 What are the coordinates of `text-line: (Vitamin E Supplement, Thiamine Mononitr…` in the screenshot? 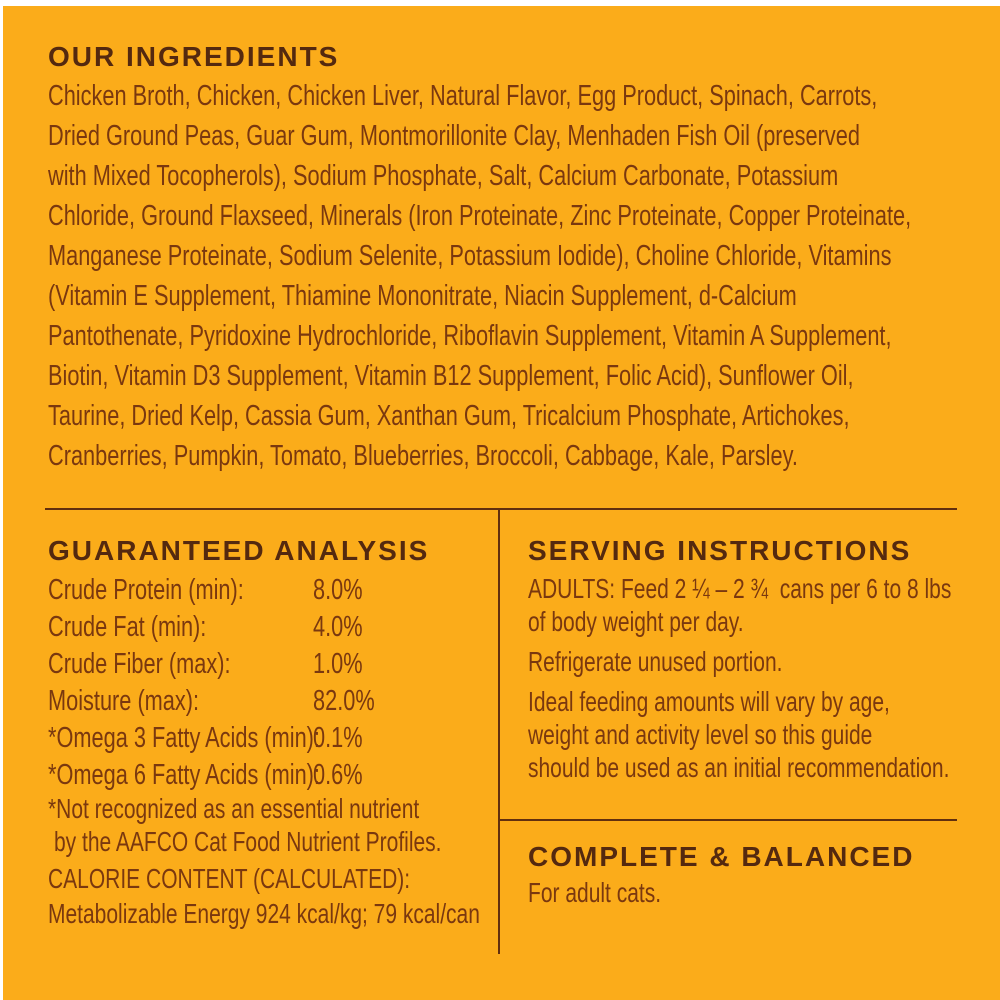 It's located at (422, 296).